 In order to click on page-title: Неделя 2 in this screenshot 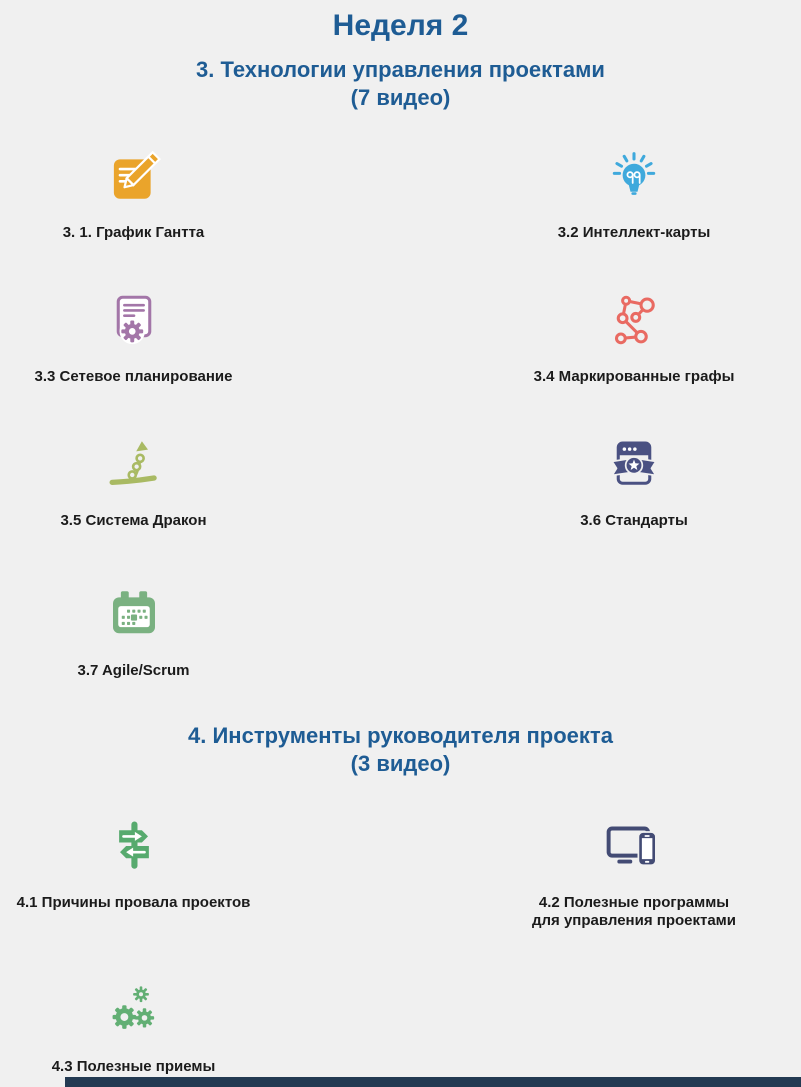, I will do `click(400, 25)`.